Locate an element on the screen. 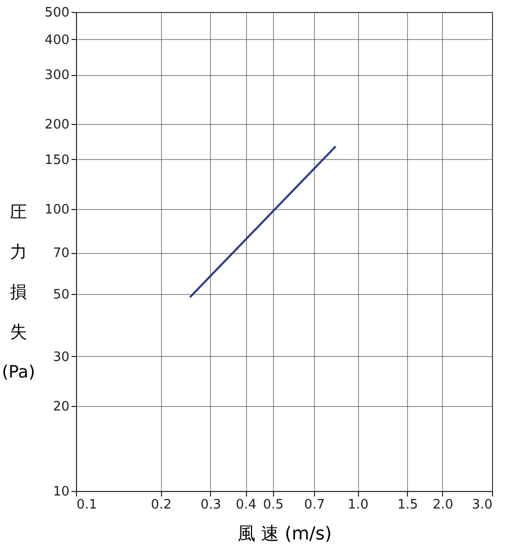  y-tick-label: 20 is located at coordinates (61, 407).